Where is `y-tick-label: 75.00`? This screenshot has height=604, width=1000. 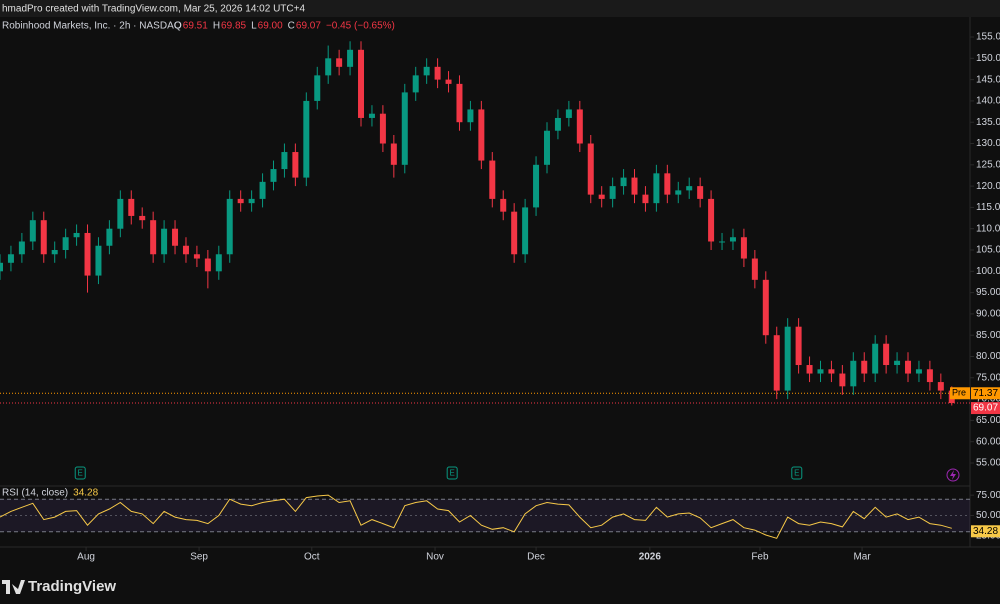
y-tick-label: 75.00 is located at coordinates (988, 377).